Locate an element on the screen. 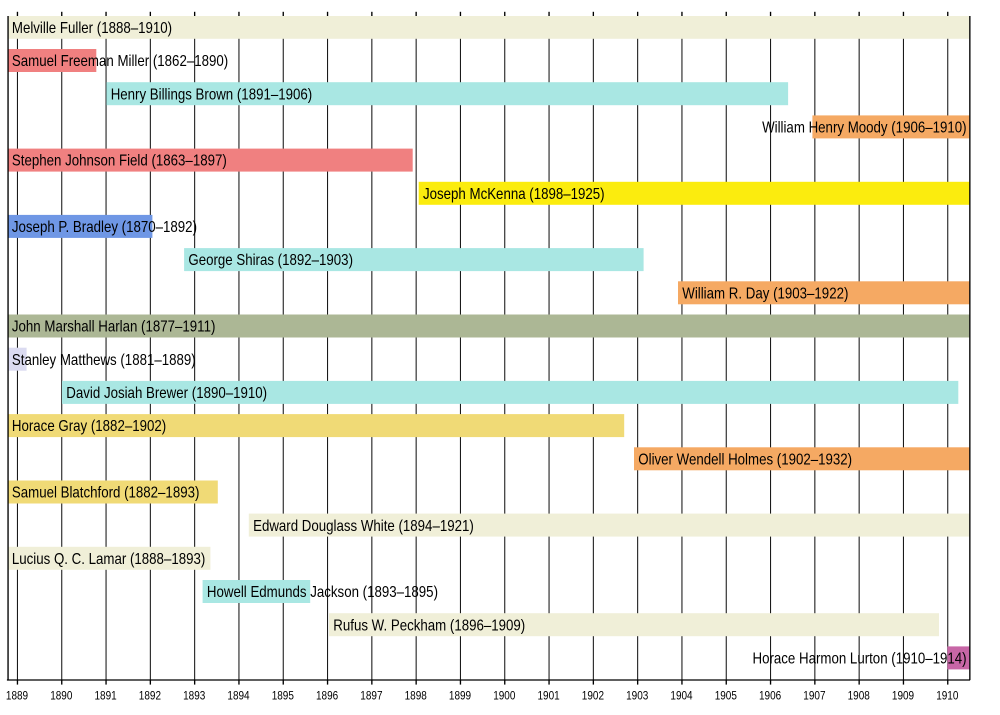  svg-text: Lucius Q. C. Lamar (1888–1893) is located at coordinates (108, 559).